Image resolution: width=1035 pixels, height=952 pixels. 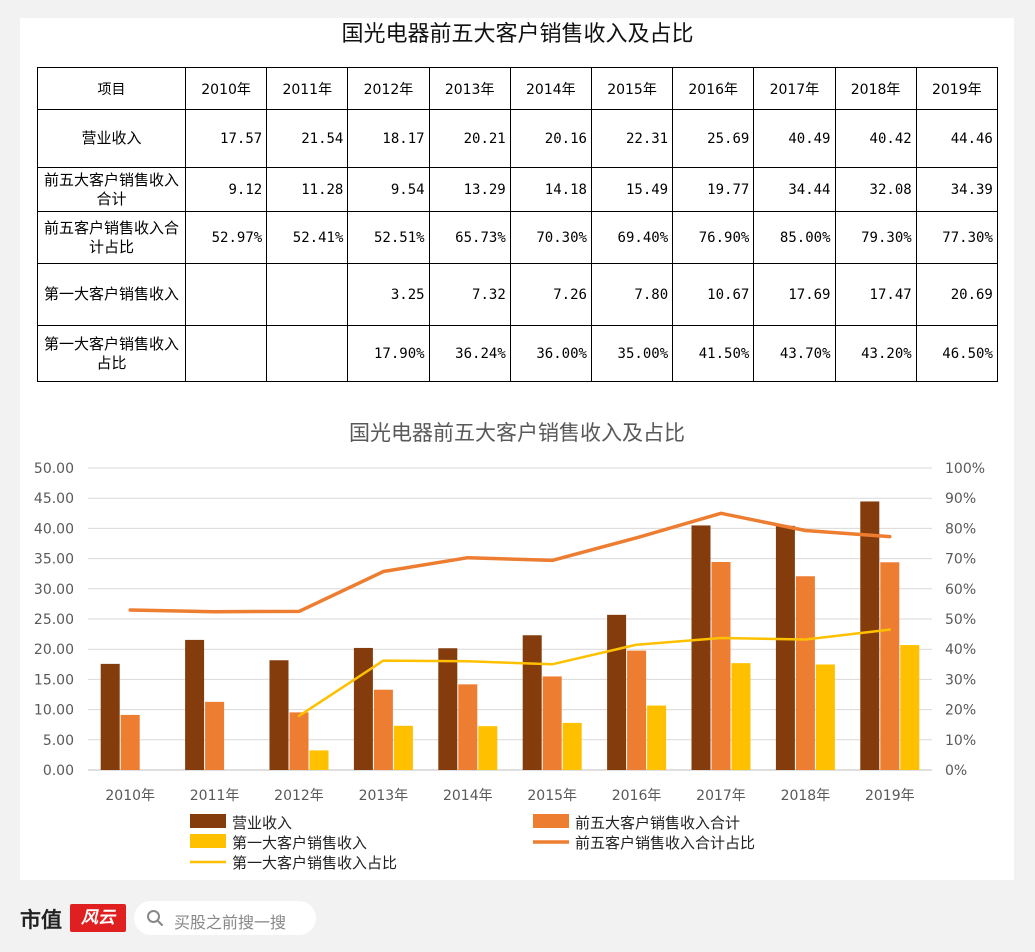 What do you see at coordinates (388, 353) in the screenshot?
I see `table-cell: 17.90%` at bounding box center [388, 353].